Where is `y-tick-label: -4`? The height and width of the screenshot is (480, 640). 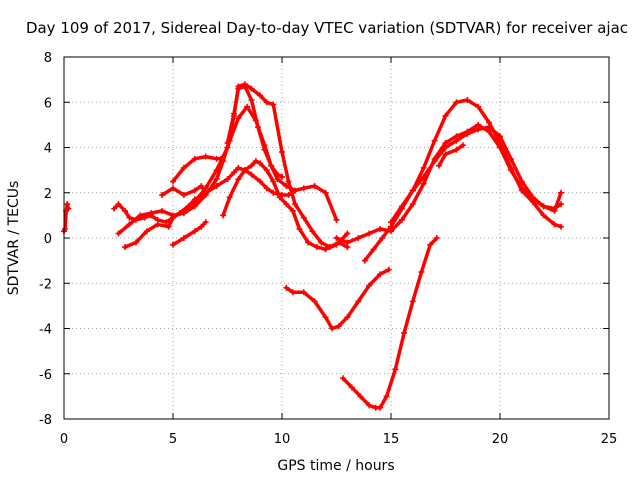 y-tick-label: -4 is located at coordinates (45, 330).